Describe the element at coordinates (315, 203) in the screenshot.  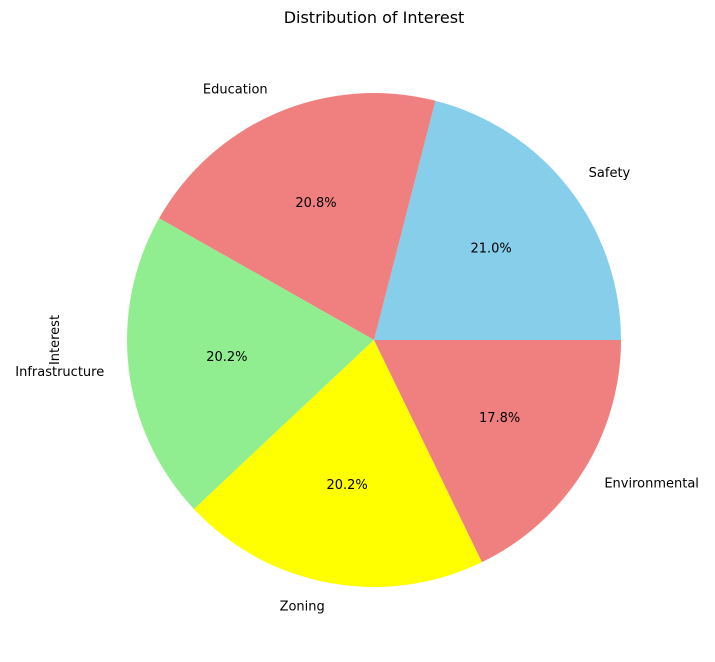
I see `percent-label-education: 20.8%` at that location.